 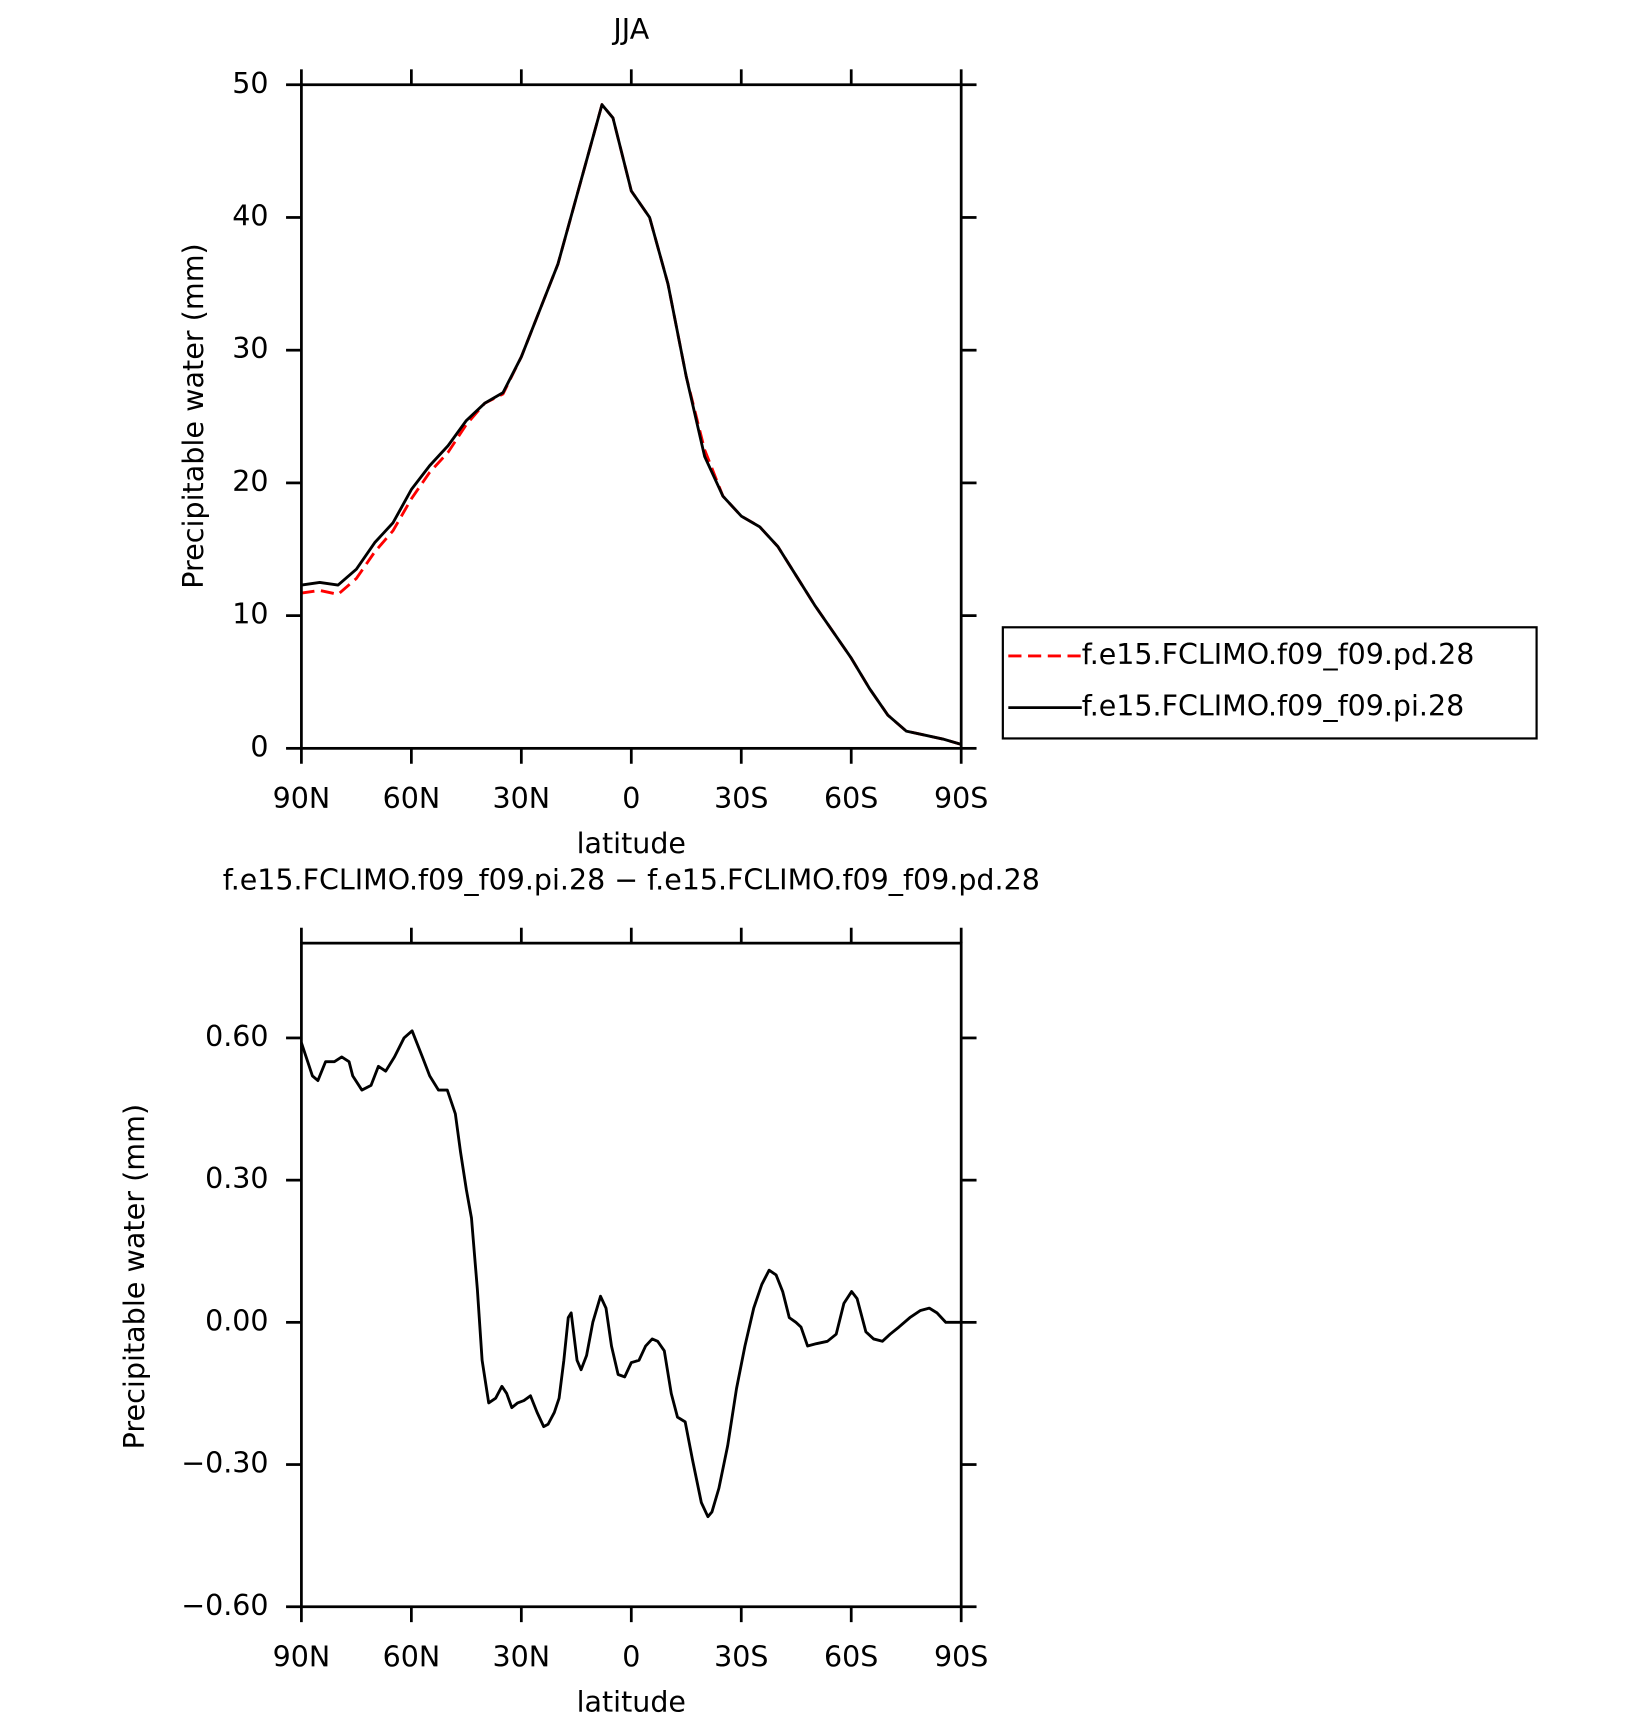 I want to click on y-tick-label: −0.60, so click(x=224, y=1605).